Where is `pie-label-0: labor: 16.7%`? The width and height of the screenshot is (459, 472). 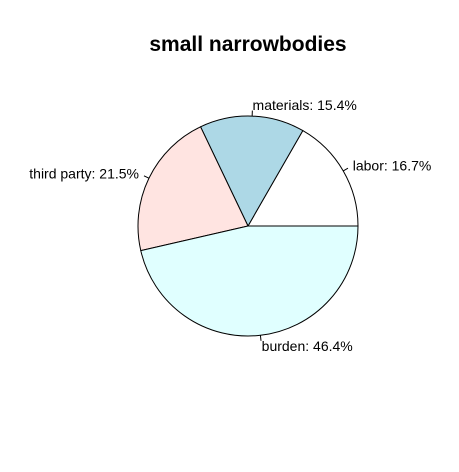
pie-label-0: labor: 16.7% is located at coordinates (392, 165).